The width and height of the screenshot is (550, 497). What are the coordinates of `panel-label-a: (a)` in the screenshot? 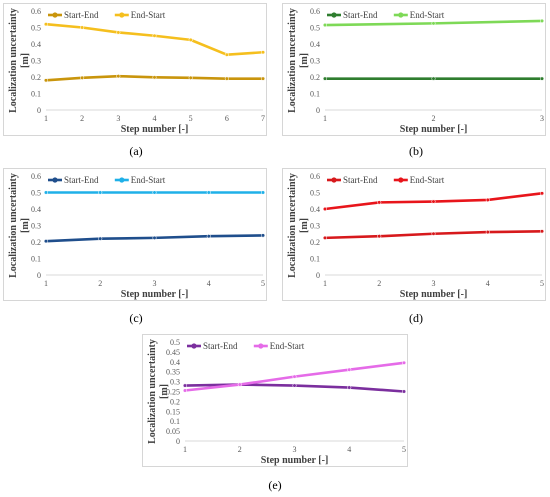 It's located at (136, 151).